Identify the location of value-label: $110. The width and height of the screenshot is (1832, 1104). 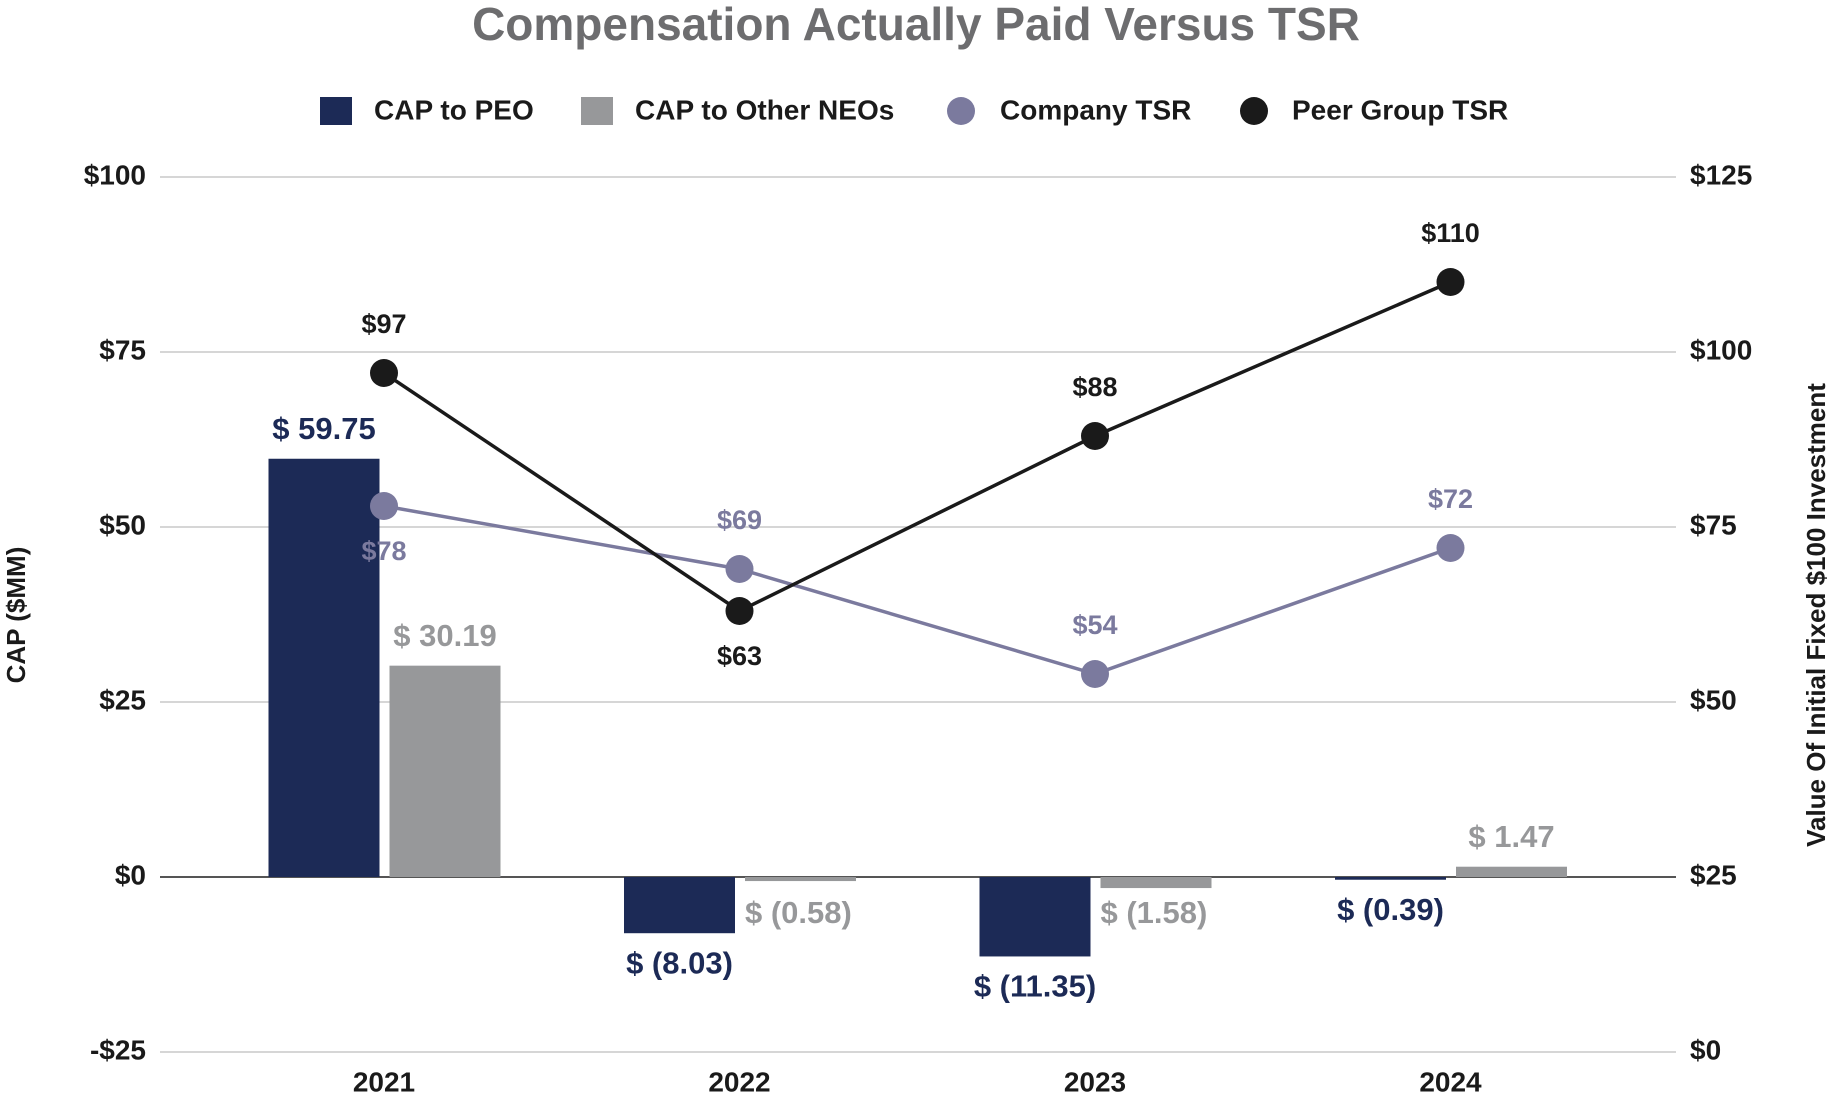
(1450, 233).